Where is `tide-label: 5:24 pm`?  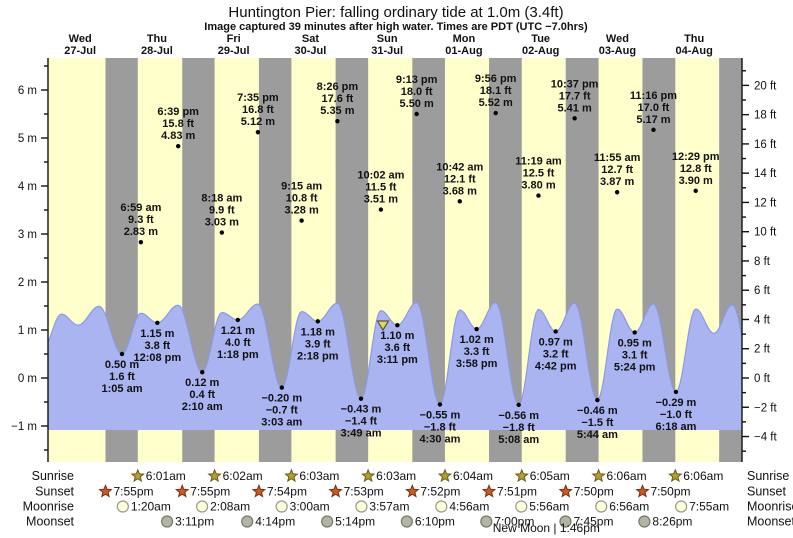
tide-label: 5:24 pm is located at coordinates (635, 367).